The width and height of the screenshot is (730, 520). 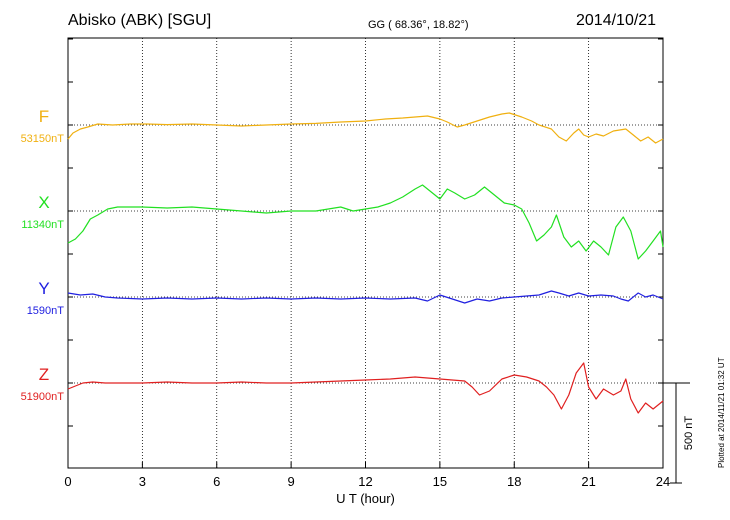 What do you see at coordinates (663, 481) in the screenshot?
I see `x-tick-label: 24` at bounding box center [663, 481].